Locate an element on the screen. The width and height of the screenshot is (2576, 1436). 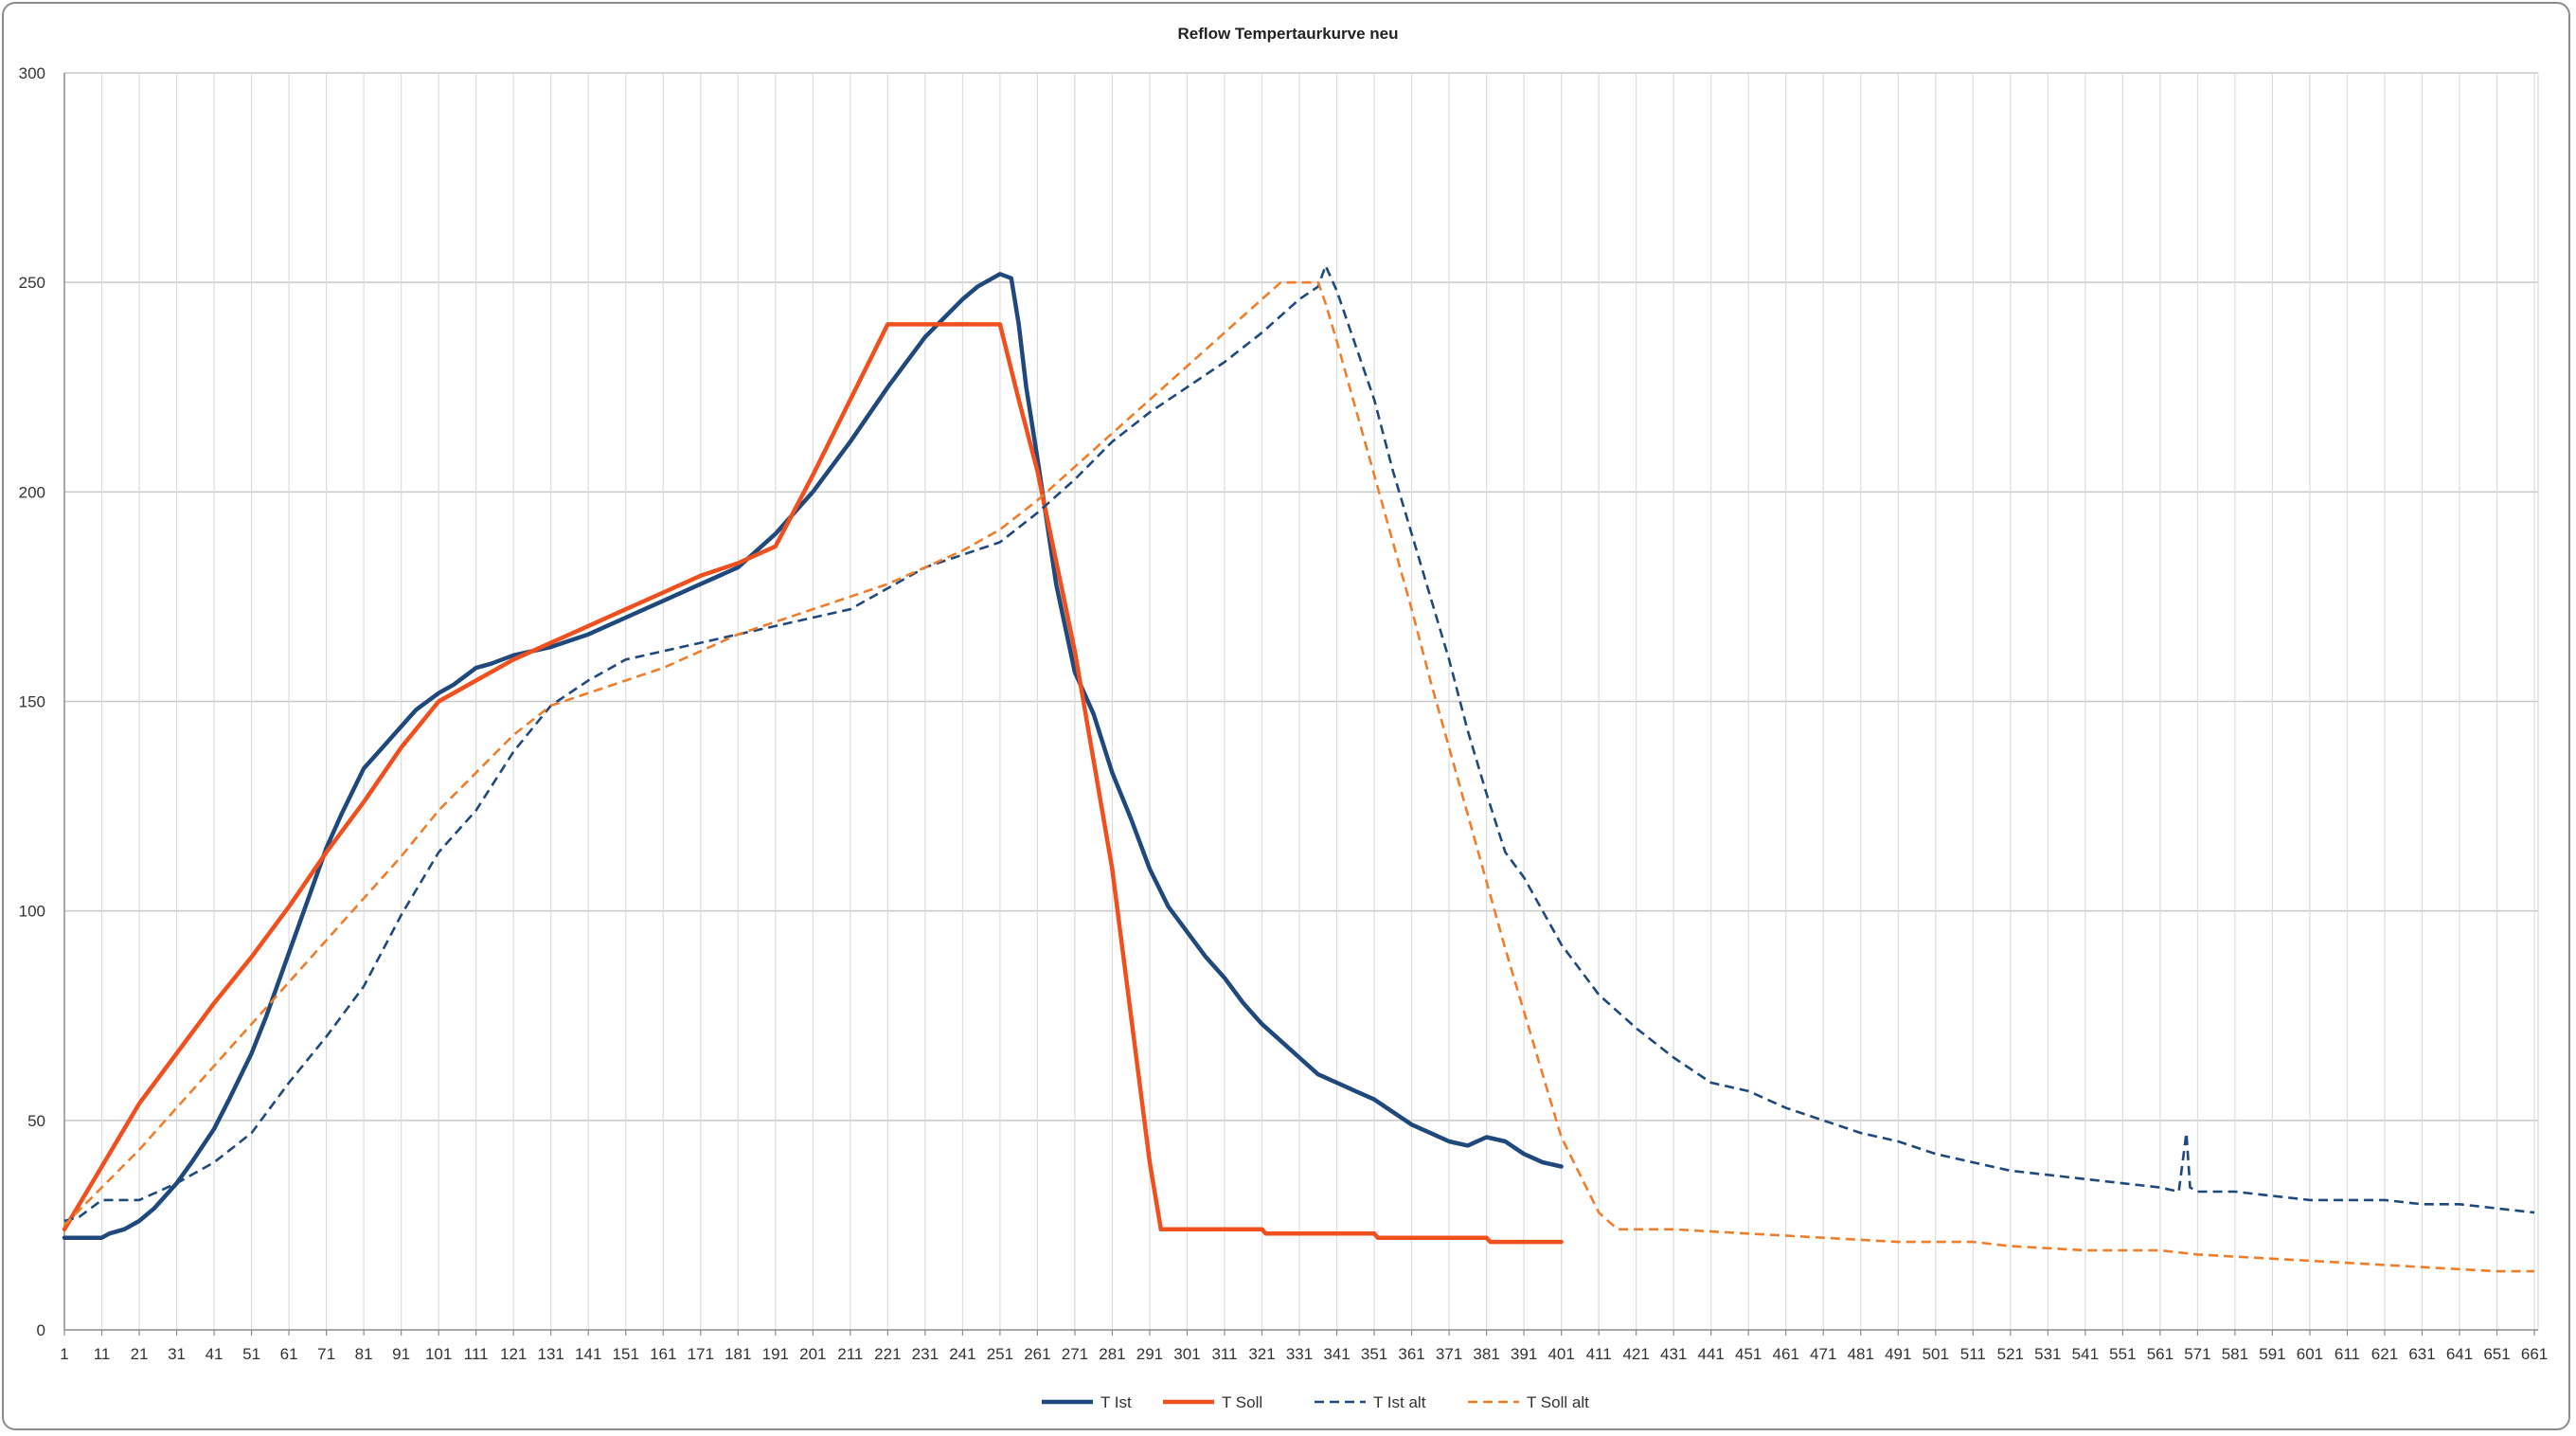
x-tick-label: 241 is located at coordinates (962, 1354).